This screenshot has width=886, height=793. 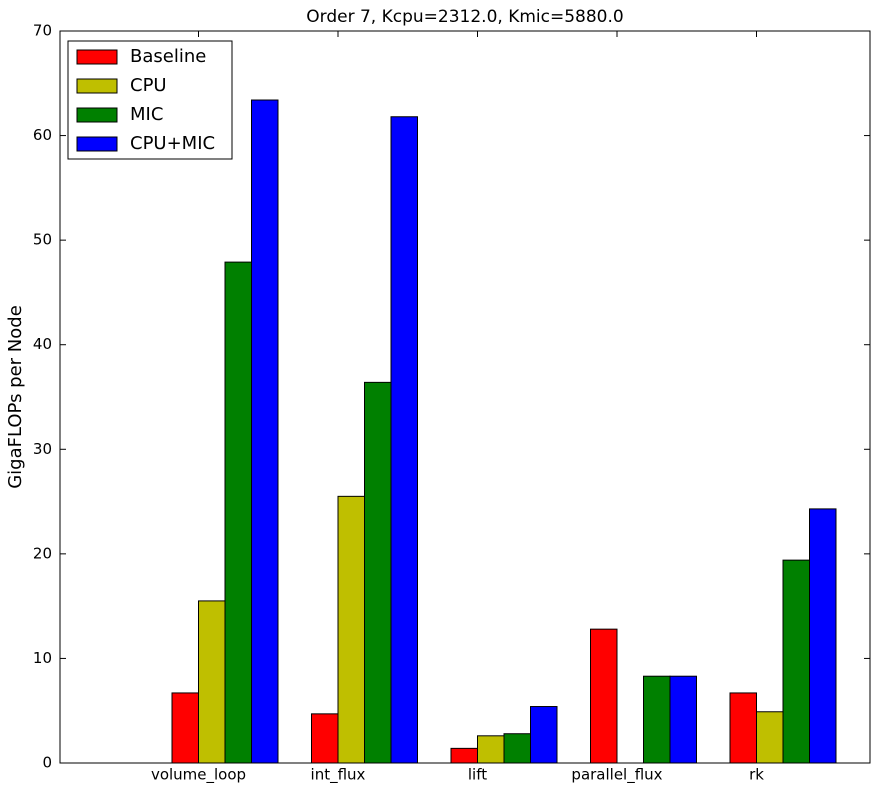 What do you see at coordinates (168, 56) in the screenshot?
I see `legend-label: Baseline` at bounding box center [168, 56].